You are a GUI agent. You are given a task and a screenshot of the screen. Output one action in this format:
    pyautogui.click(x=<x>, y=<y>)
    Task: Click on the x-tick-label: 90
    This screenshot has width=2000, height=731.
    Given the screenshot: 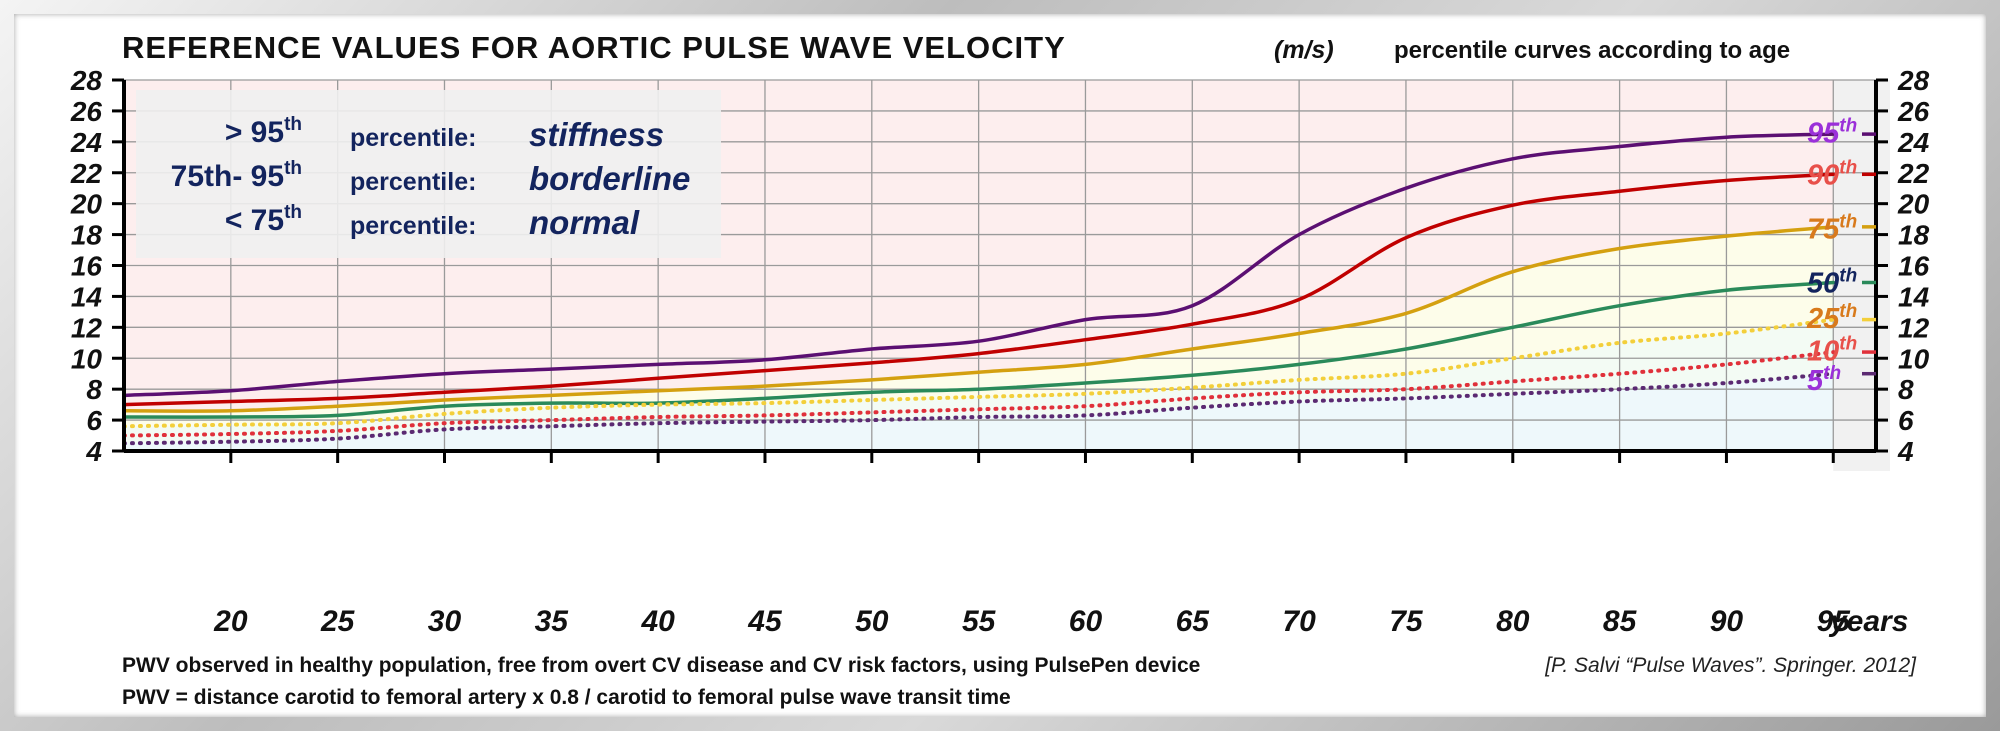 What is the action you would take?
    pyautogui.click(x=1727, y=621)
    